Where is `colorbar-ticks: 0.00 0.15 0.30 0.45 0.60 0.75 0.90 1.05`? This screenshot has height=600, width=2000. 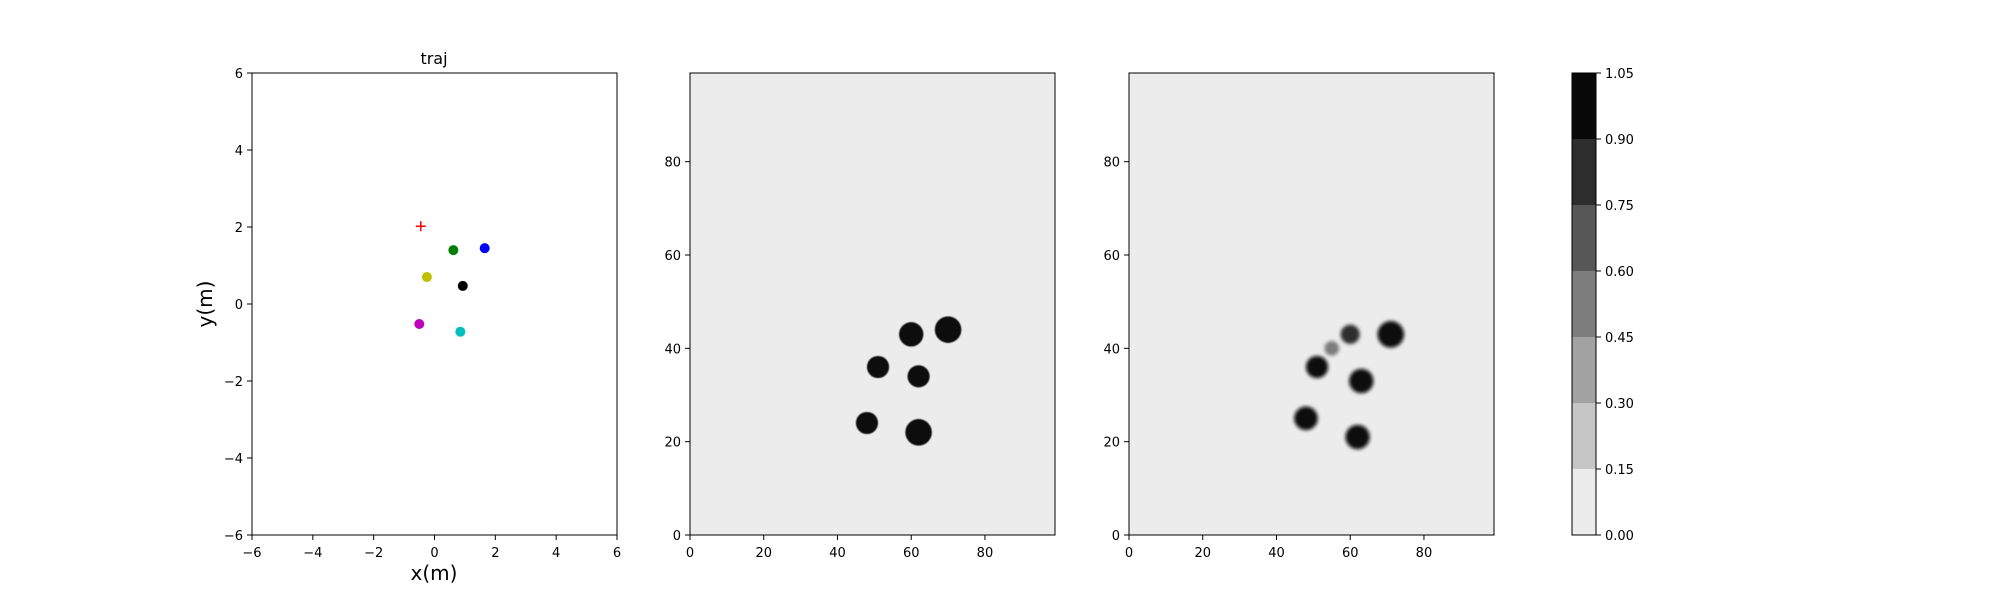
colorbar-ticks: 0.00 0.15 0.30 0.45 0.60 0.75 0.90 1.05 is located at coordinates (1615, 305).